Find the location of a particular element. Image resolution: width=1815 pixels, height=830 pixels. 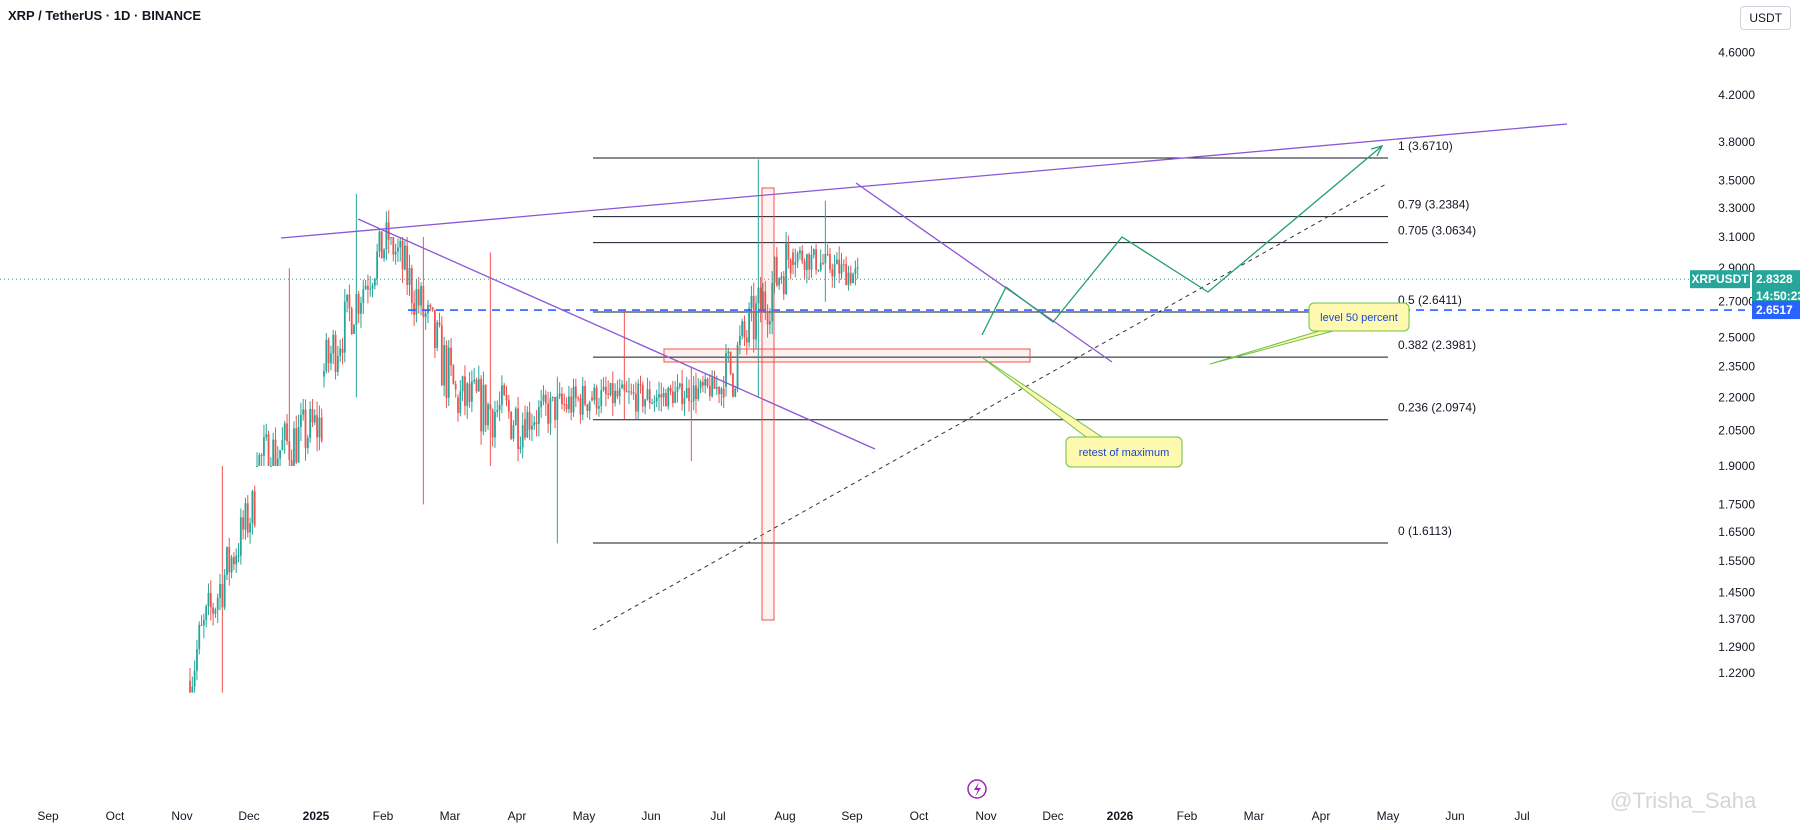

horizontal-highlight-box is located at coordinates (847, 355).